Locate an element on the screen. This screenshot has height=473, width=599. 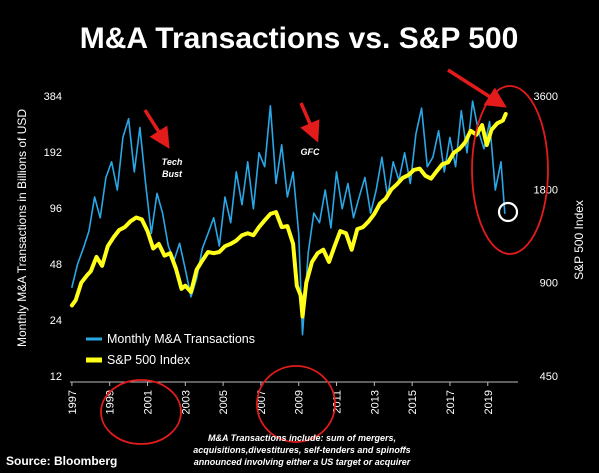
x-tick-label: 2007 is located at coordinates (262, 402).